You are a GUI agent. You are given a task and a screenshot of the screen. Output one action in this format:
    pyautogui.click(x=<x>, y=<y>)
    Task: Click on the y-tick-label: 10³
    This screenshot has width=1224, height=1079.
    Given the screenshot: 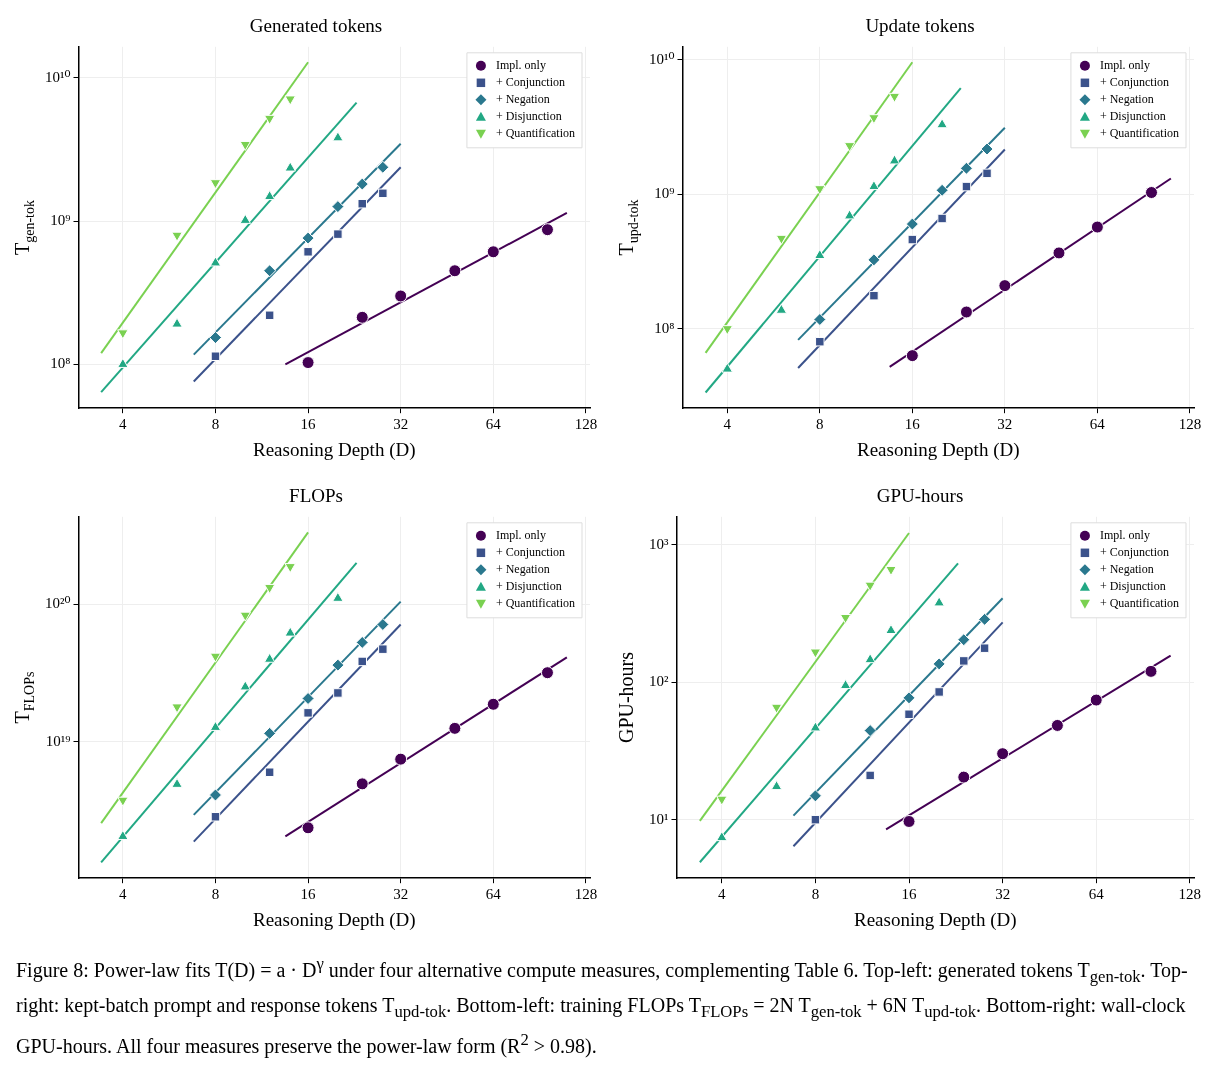 What is the action you would take?
    pyautogui.click(x=659, y=543)
    